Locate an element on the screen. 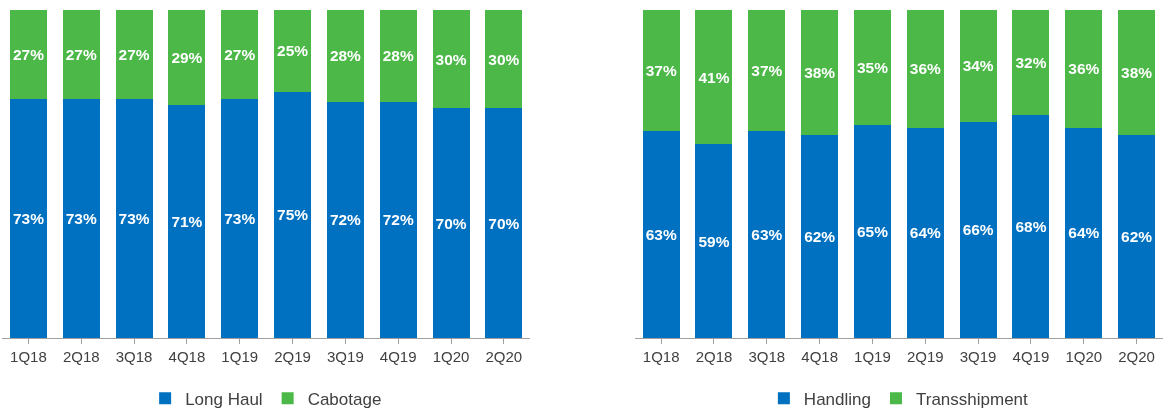  data-label: 32% is located at coordinates (1031, 62).